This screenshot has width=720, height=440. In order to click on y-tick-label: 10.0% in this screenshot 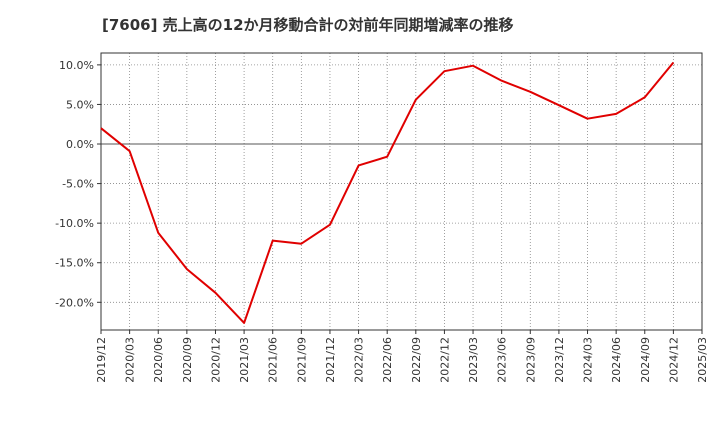, I will do `click(76, 65)`.